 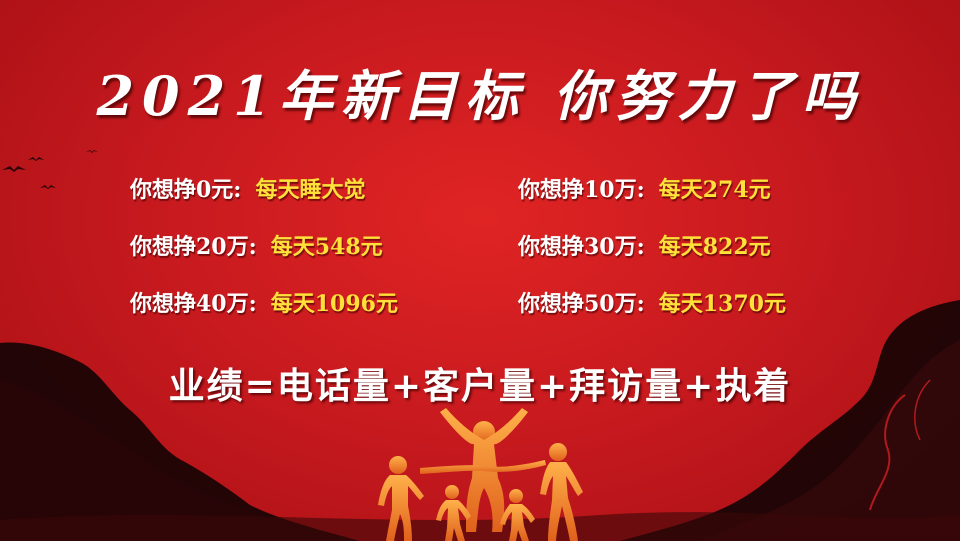 What do you see at coordinates (480, 386) in the screenshot?
I see `performance-formula: 业绩=电话量+客户量+拜访量+执着` at bounding box center [480, 386].